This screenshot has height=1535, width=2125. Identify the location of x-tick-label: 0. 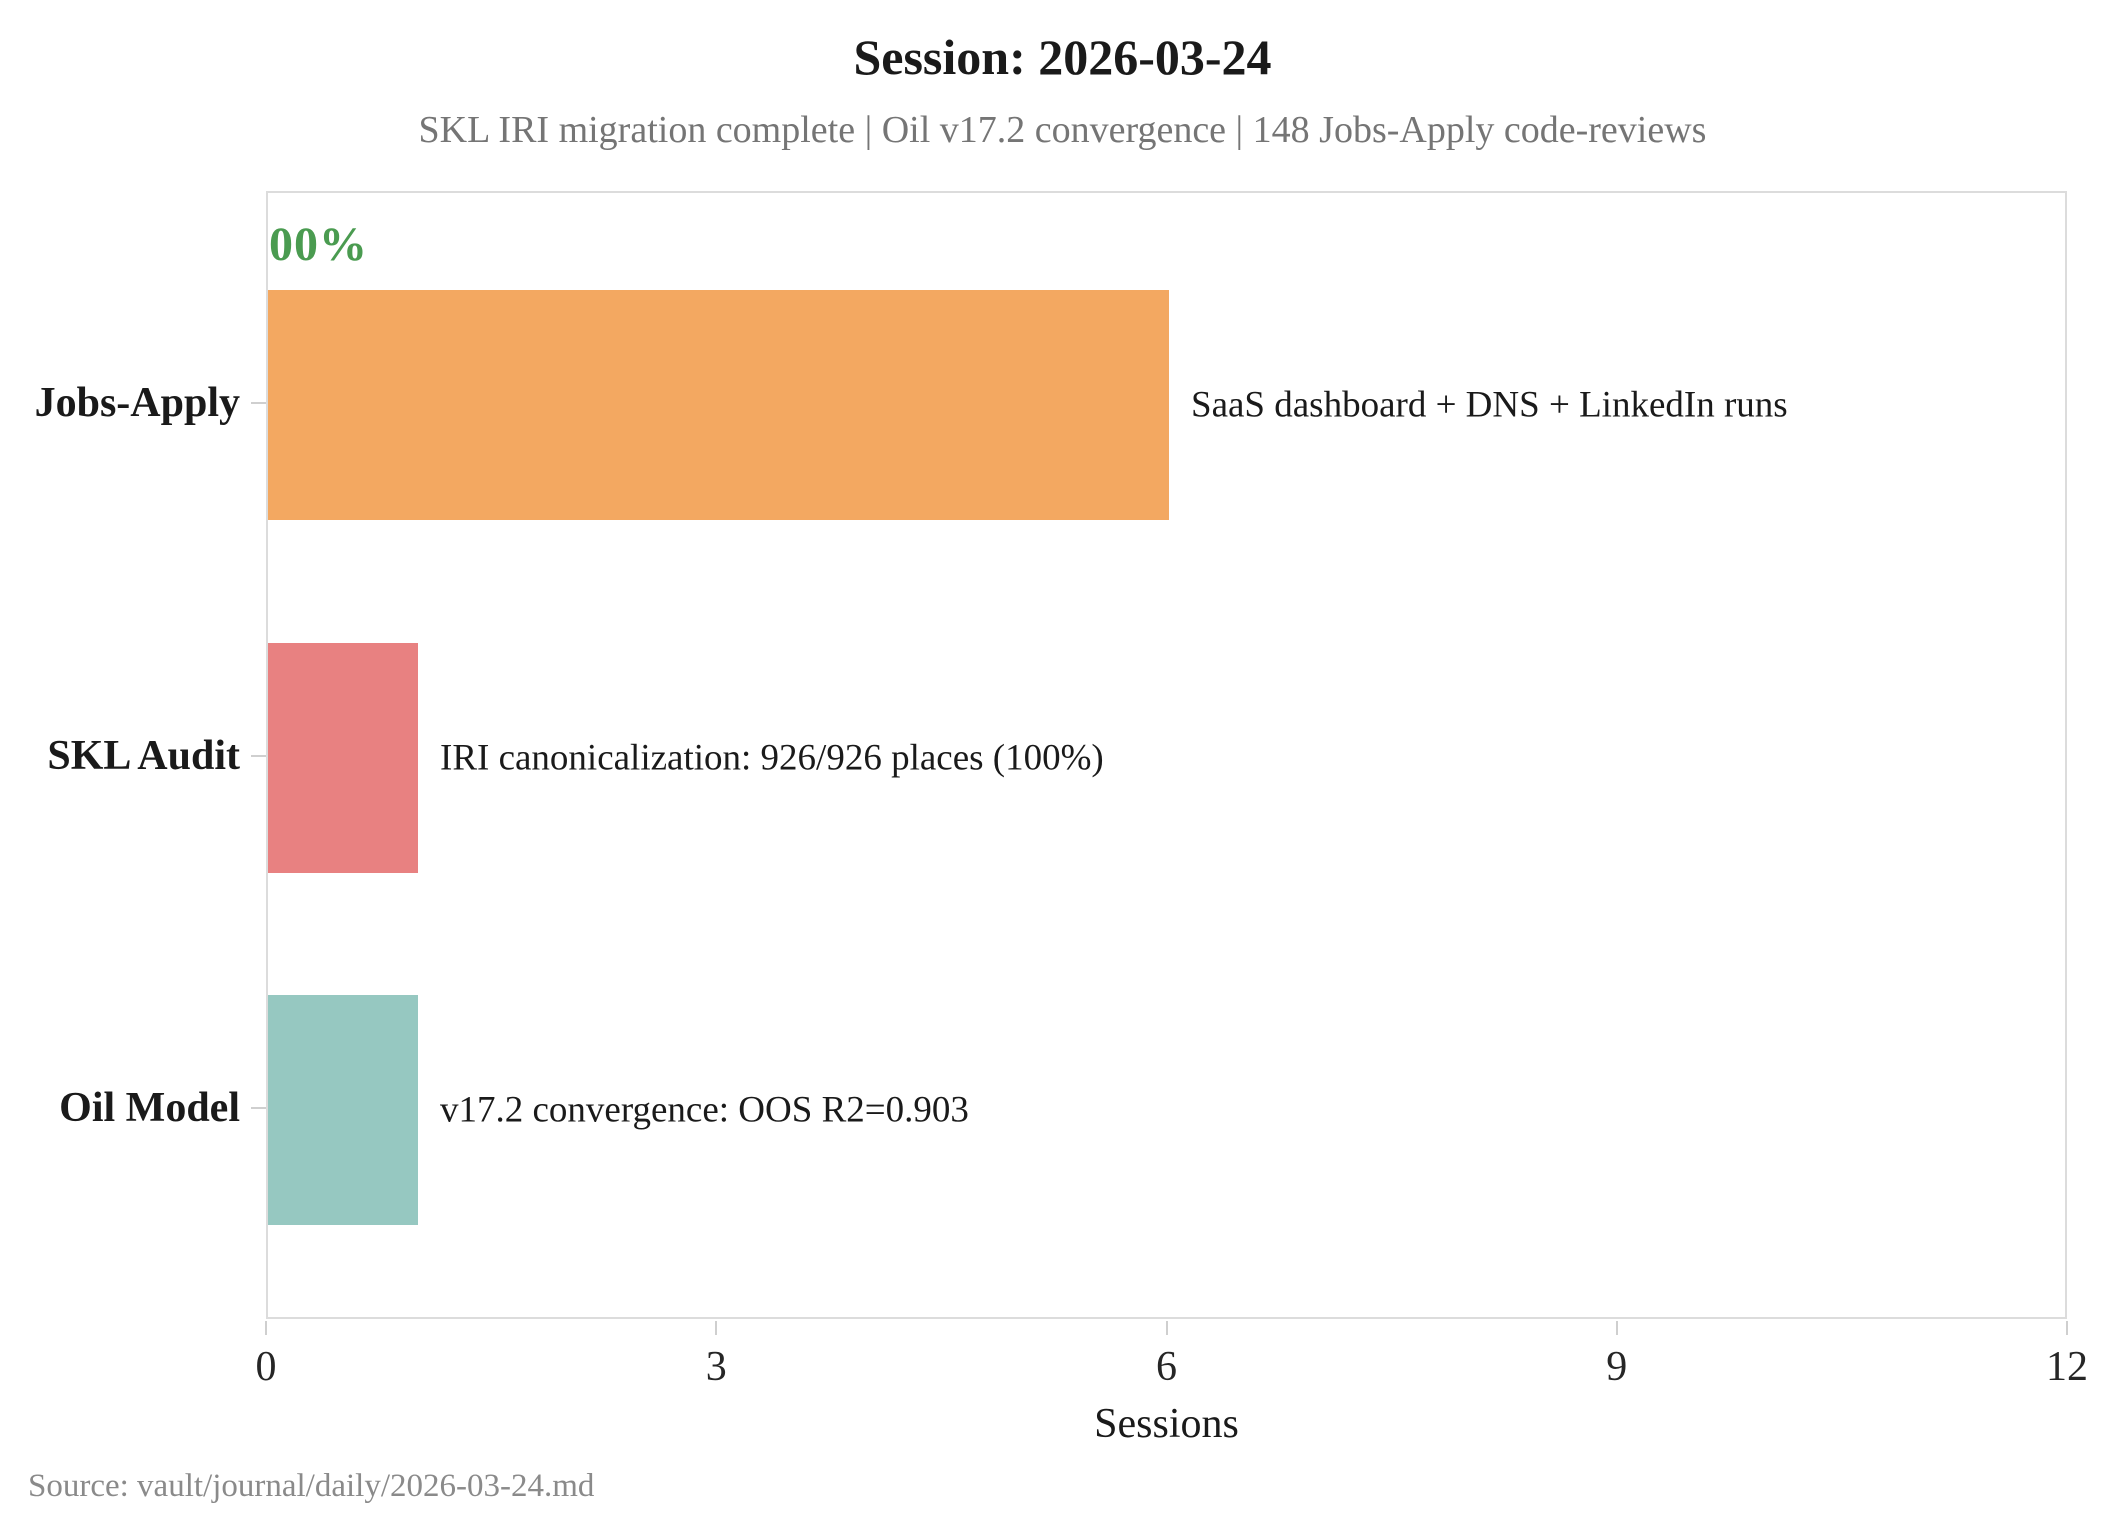
(266, 1367).